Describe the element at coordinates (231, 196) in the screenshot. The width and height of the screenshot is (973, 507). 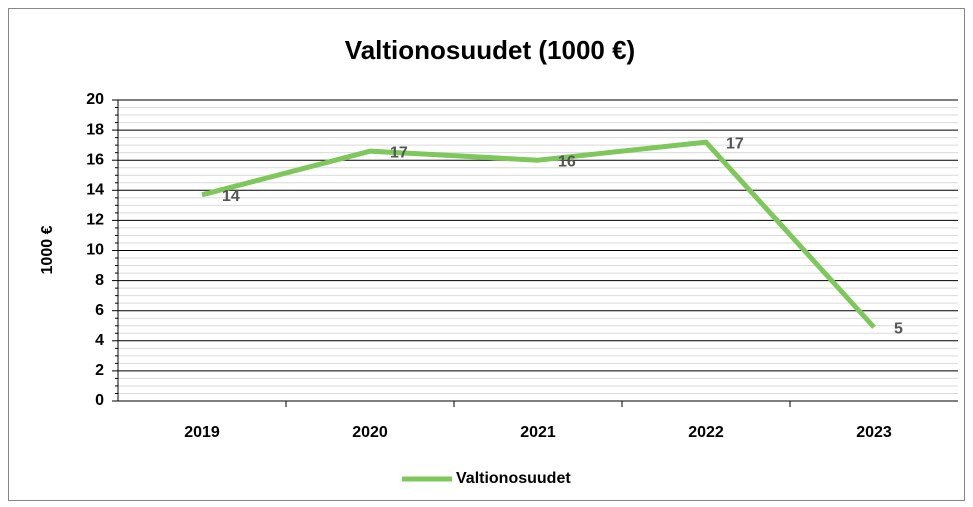
I see `data-label: 14` at that location.